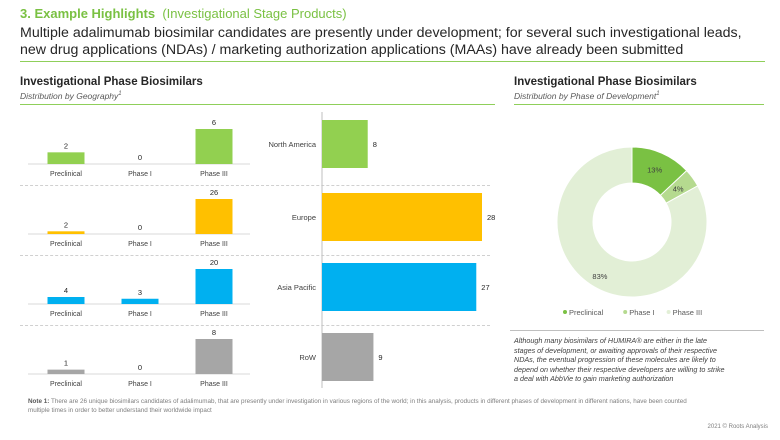 This screenshot has height=440, width=780. Describe the element at coordinates (565, 312) in the screenshot. I see `legend-marker-preclinical` at that location.